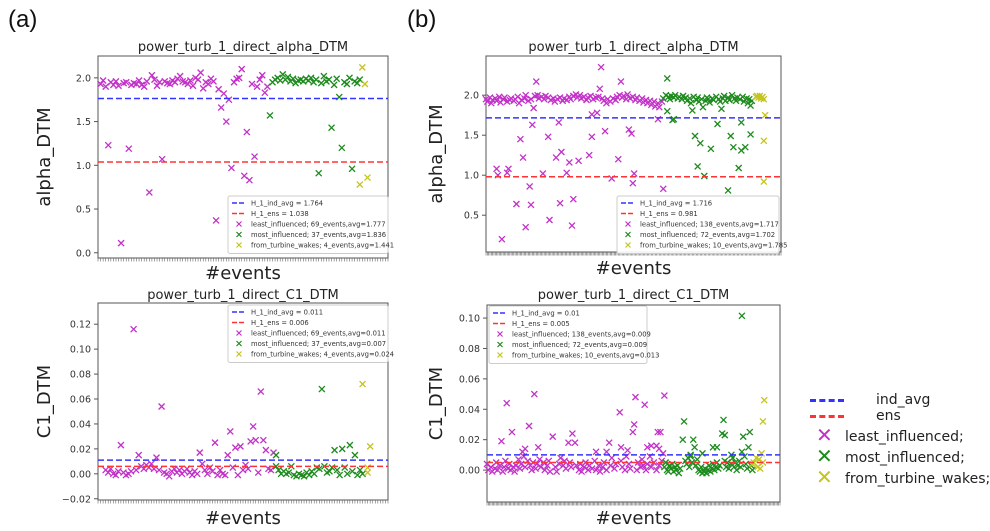 This screenshot has height=531, width=990. I want to click on legend-label: H_1_ind_avg = 0.01, so click(546, 314).